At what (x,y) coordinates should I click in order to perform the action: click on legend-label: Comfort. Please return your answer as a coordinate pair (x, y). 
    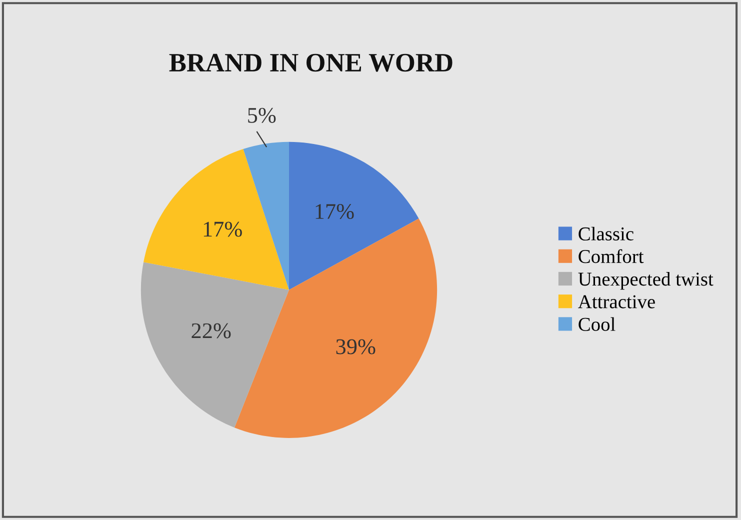
    Looking at the image, I should click on (611, 256).